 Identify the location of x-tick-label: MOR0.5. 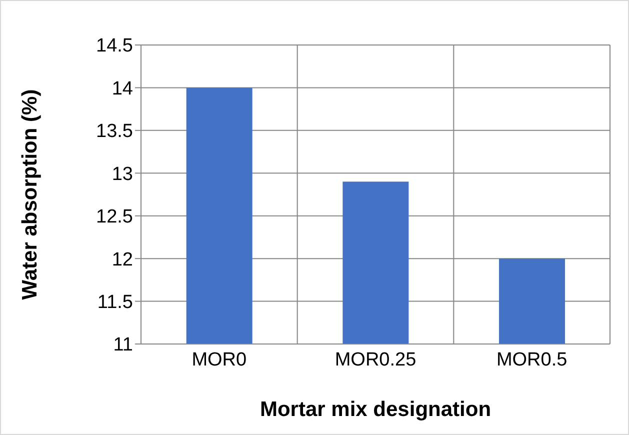
(532, 359).